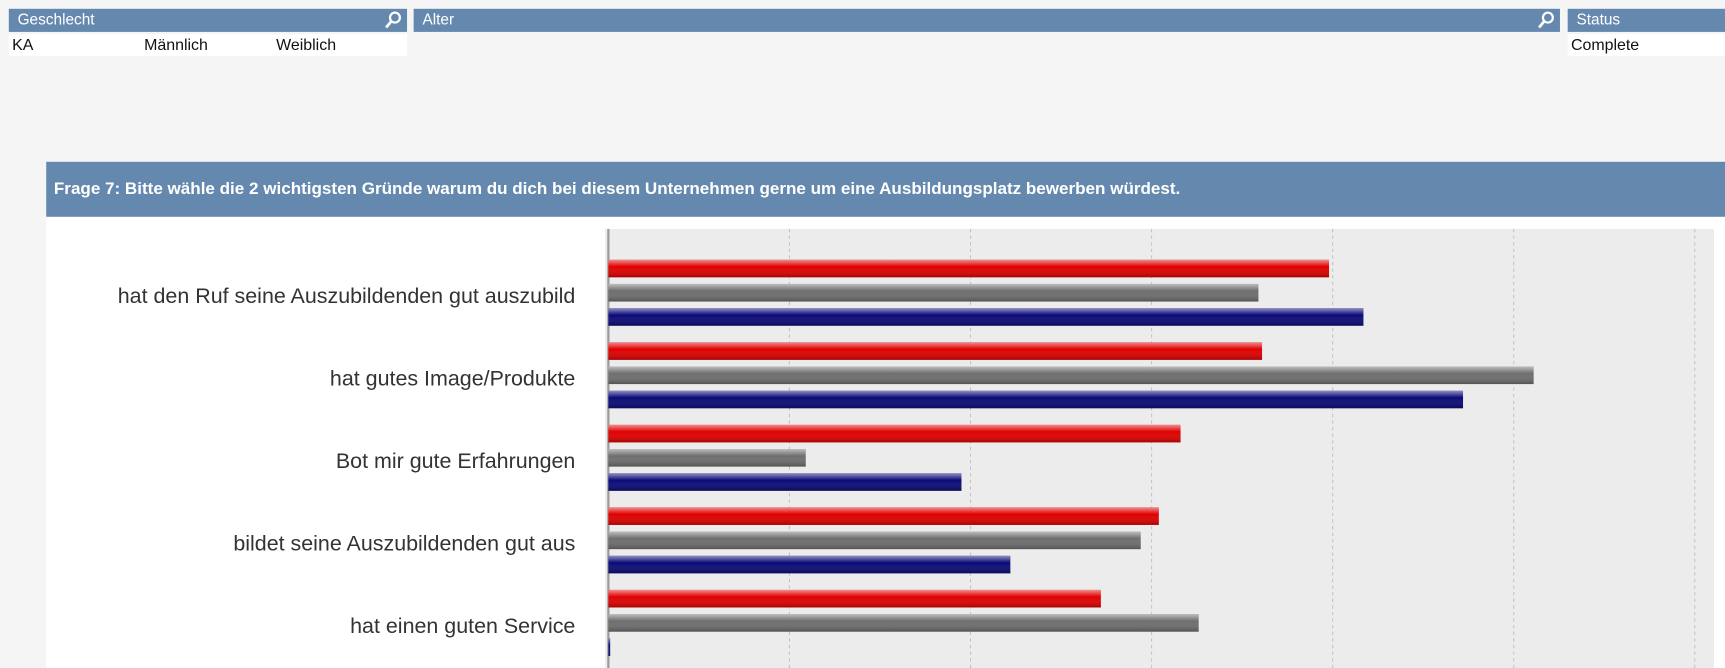  I want to click on chart-header, so click(885, 189).